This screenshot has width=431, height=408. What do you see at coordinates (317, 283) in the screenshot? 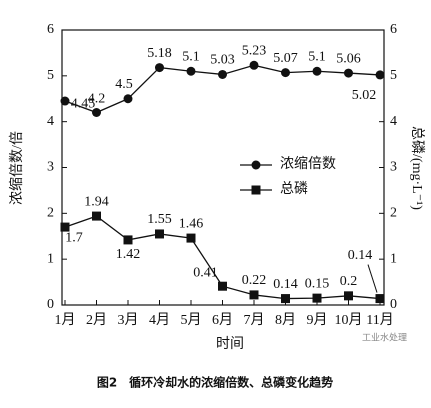
I see `value-label: 0.15` at bounding box center [317, 283].